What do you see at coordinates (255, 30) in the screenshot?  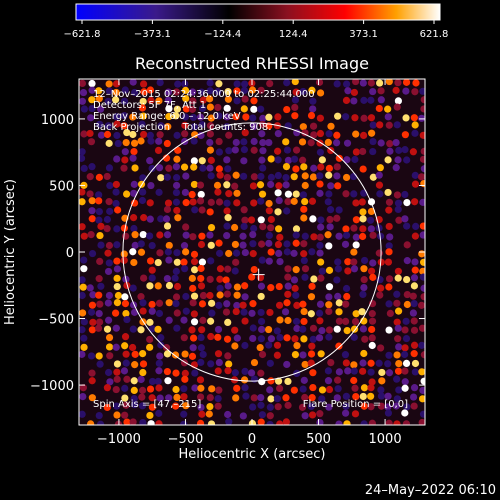 I see `colorbar-ticks: −621.8 −373.1 −124.4 124.4 373.1 621.8` at bounding box center [255, 30].